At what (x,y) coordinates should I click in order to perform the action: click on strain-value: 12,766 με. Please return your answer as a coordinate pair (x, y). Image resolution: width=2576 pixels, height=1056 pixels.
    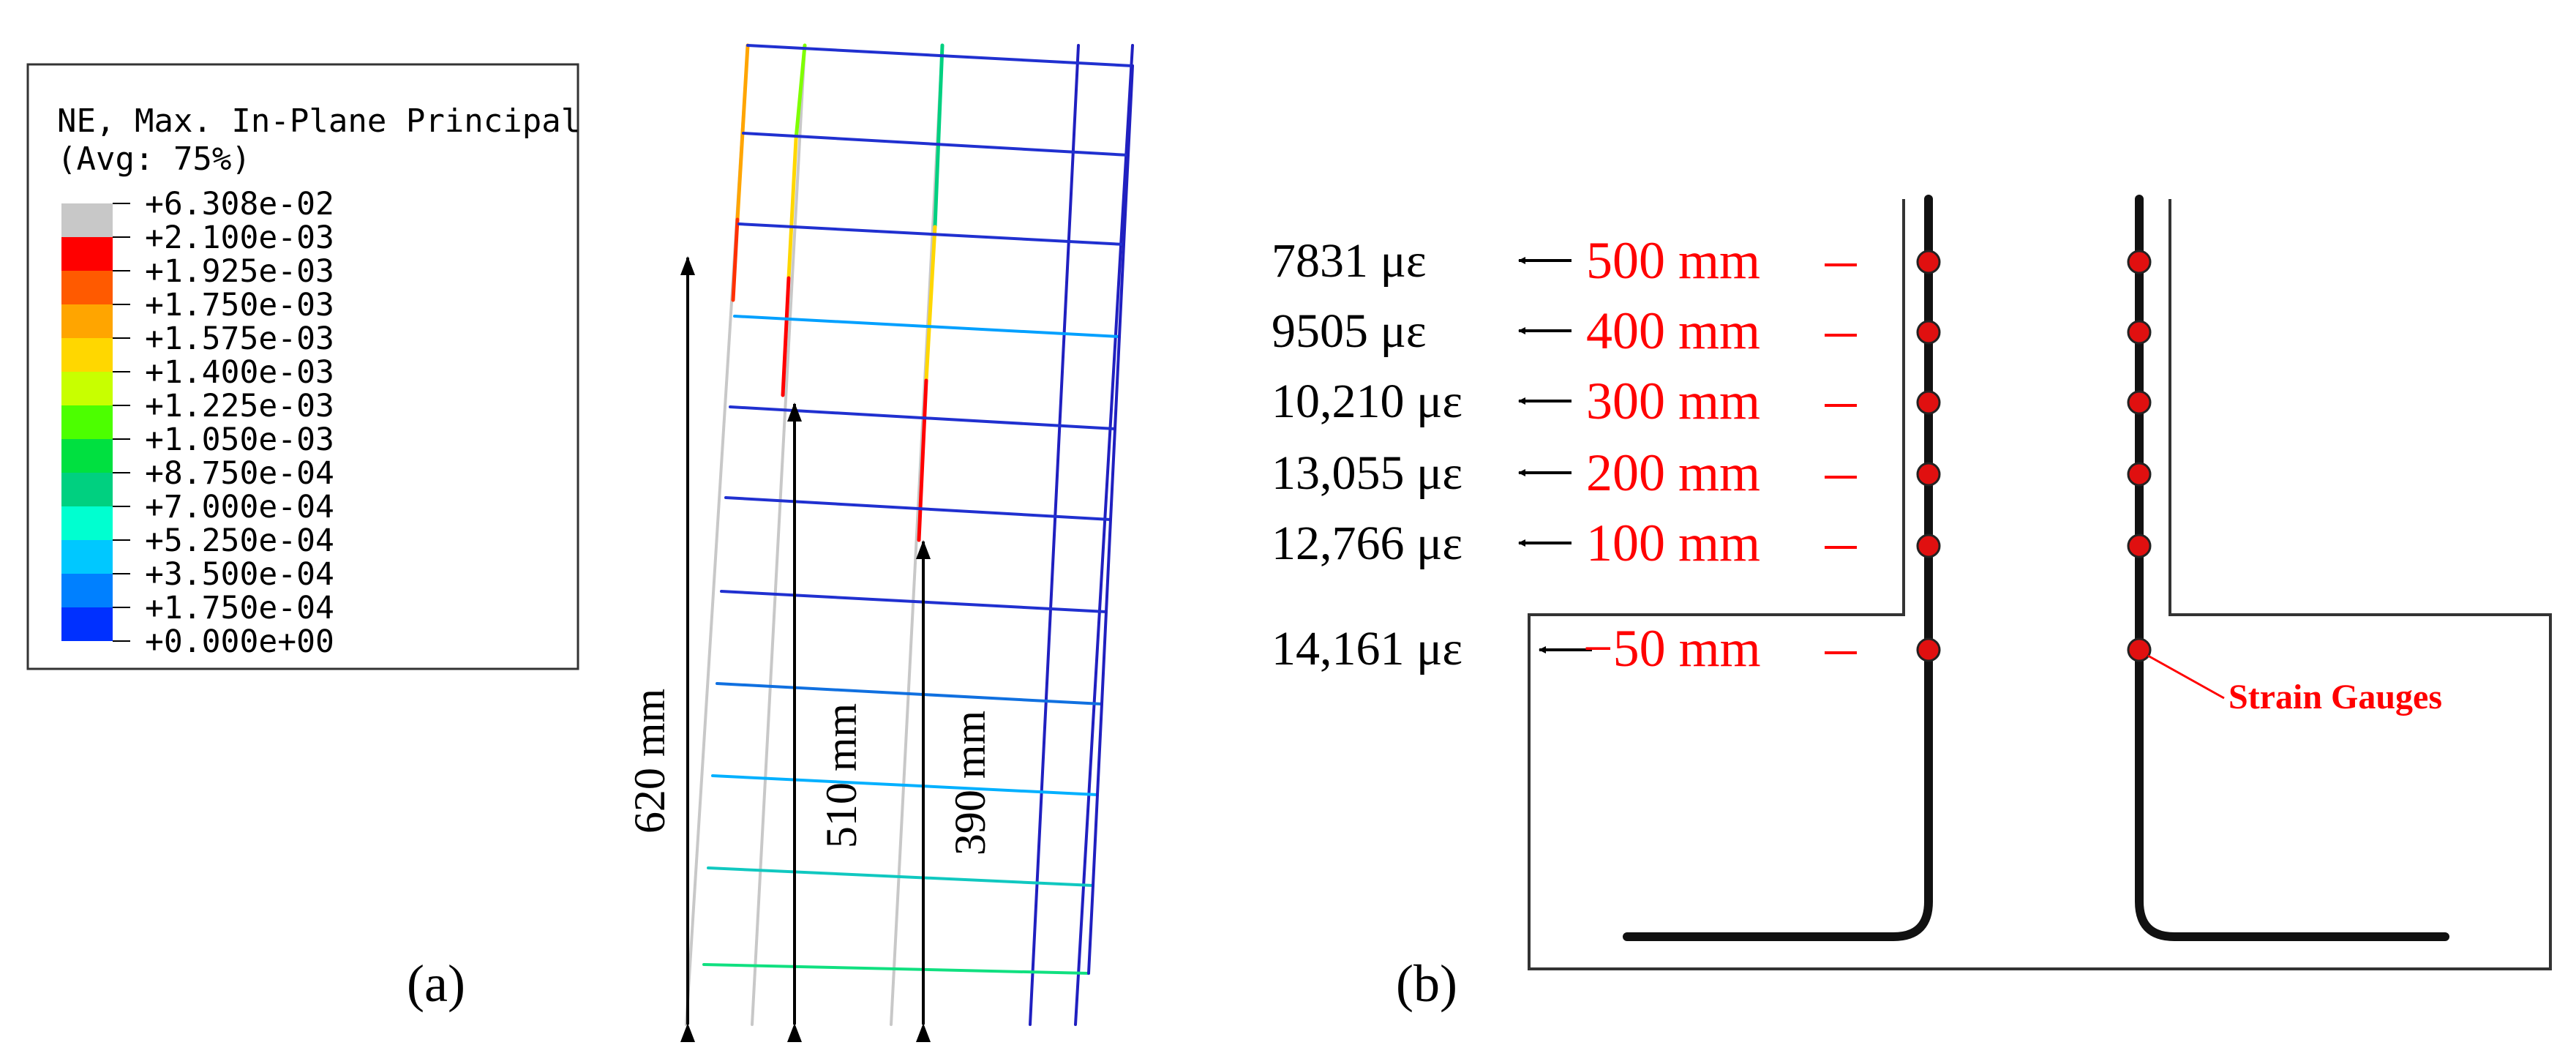
    Looking at the image, I should click on (1367, 543).